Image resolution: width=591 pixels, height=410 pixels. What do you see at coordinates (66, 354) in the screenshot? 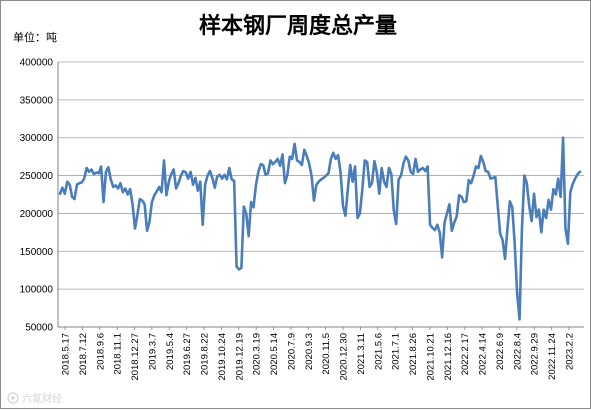
I see `x-tick-label: 2018.5.17` at bounding box center [66, 354].